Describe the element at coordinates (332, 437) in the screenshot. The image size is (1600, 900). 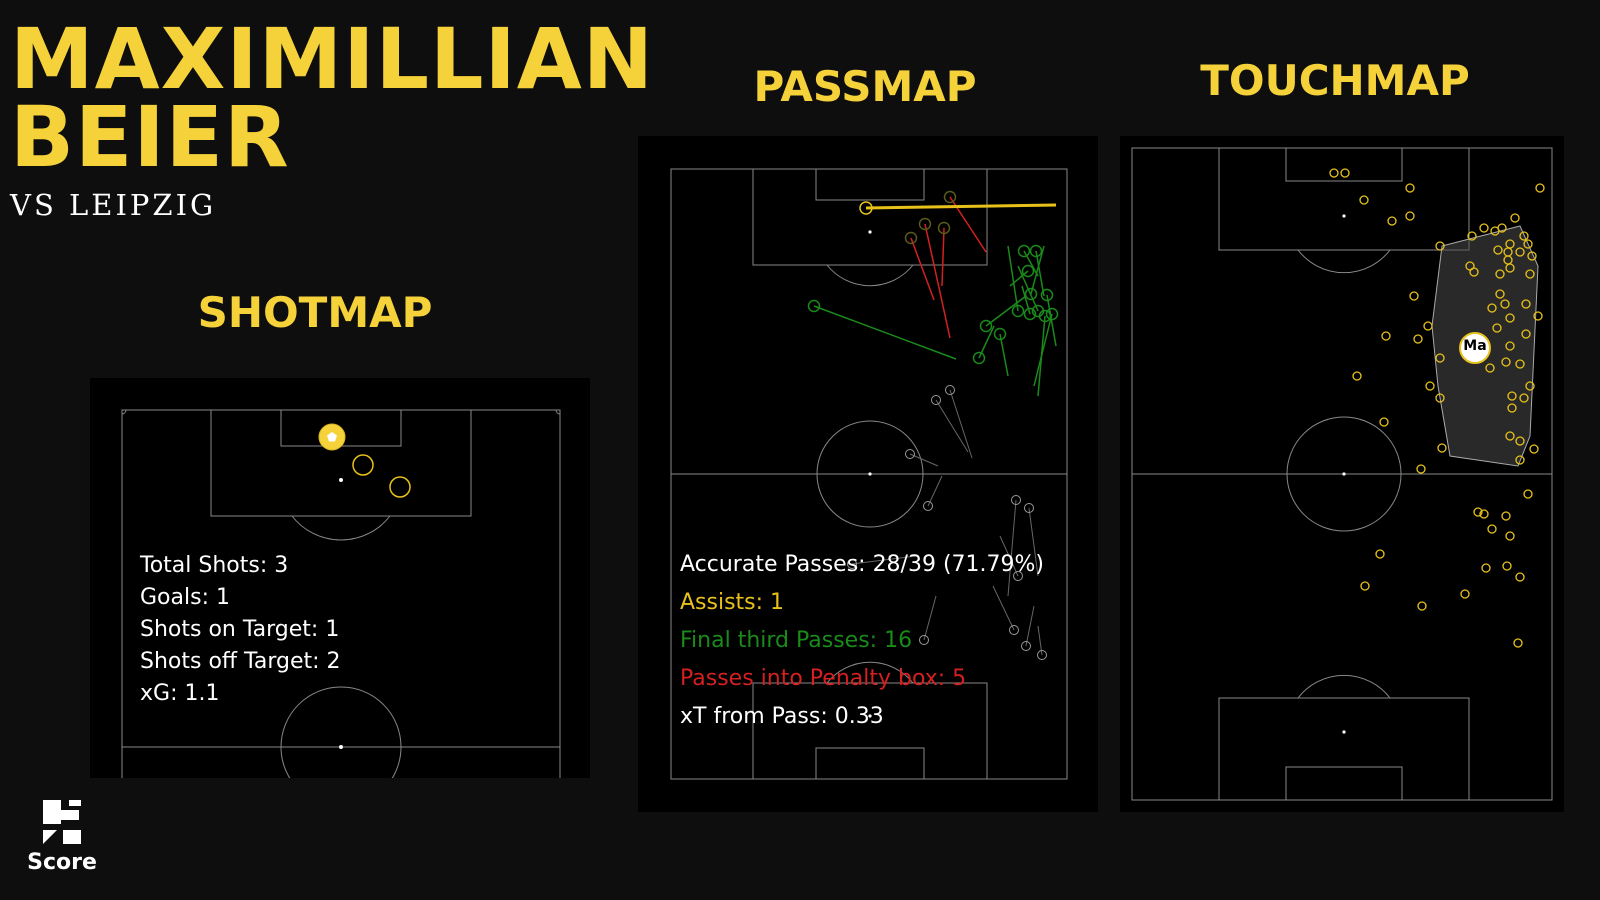
I see `football-icon` at that location.